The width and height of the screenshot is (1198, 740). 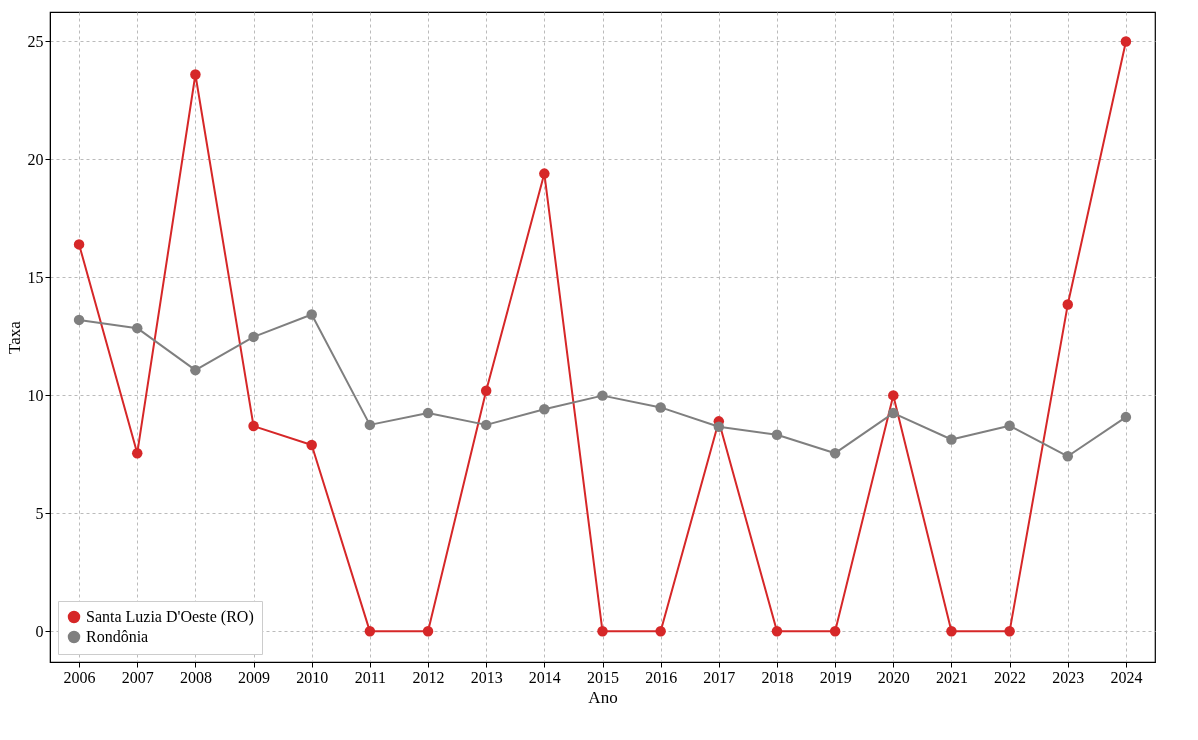 I want to click on legend-label: Rondônia, so click(x=117, y=636).